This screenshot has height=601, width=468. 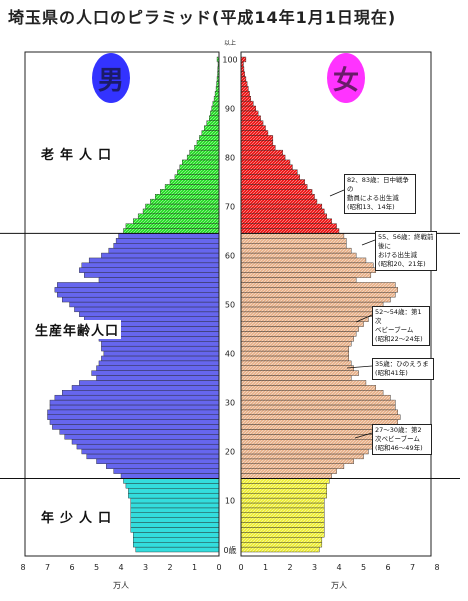 I want to click on x-tick-right-8: 8, so click(x=436, y=567).